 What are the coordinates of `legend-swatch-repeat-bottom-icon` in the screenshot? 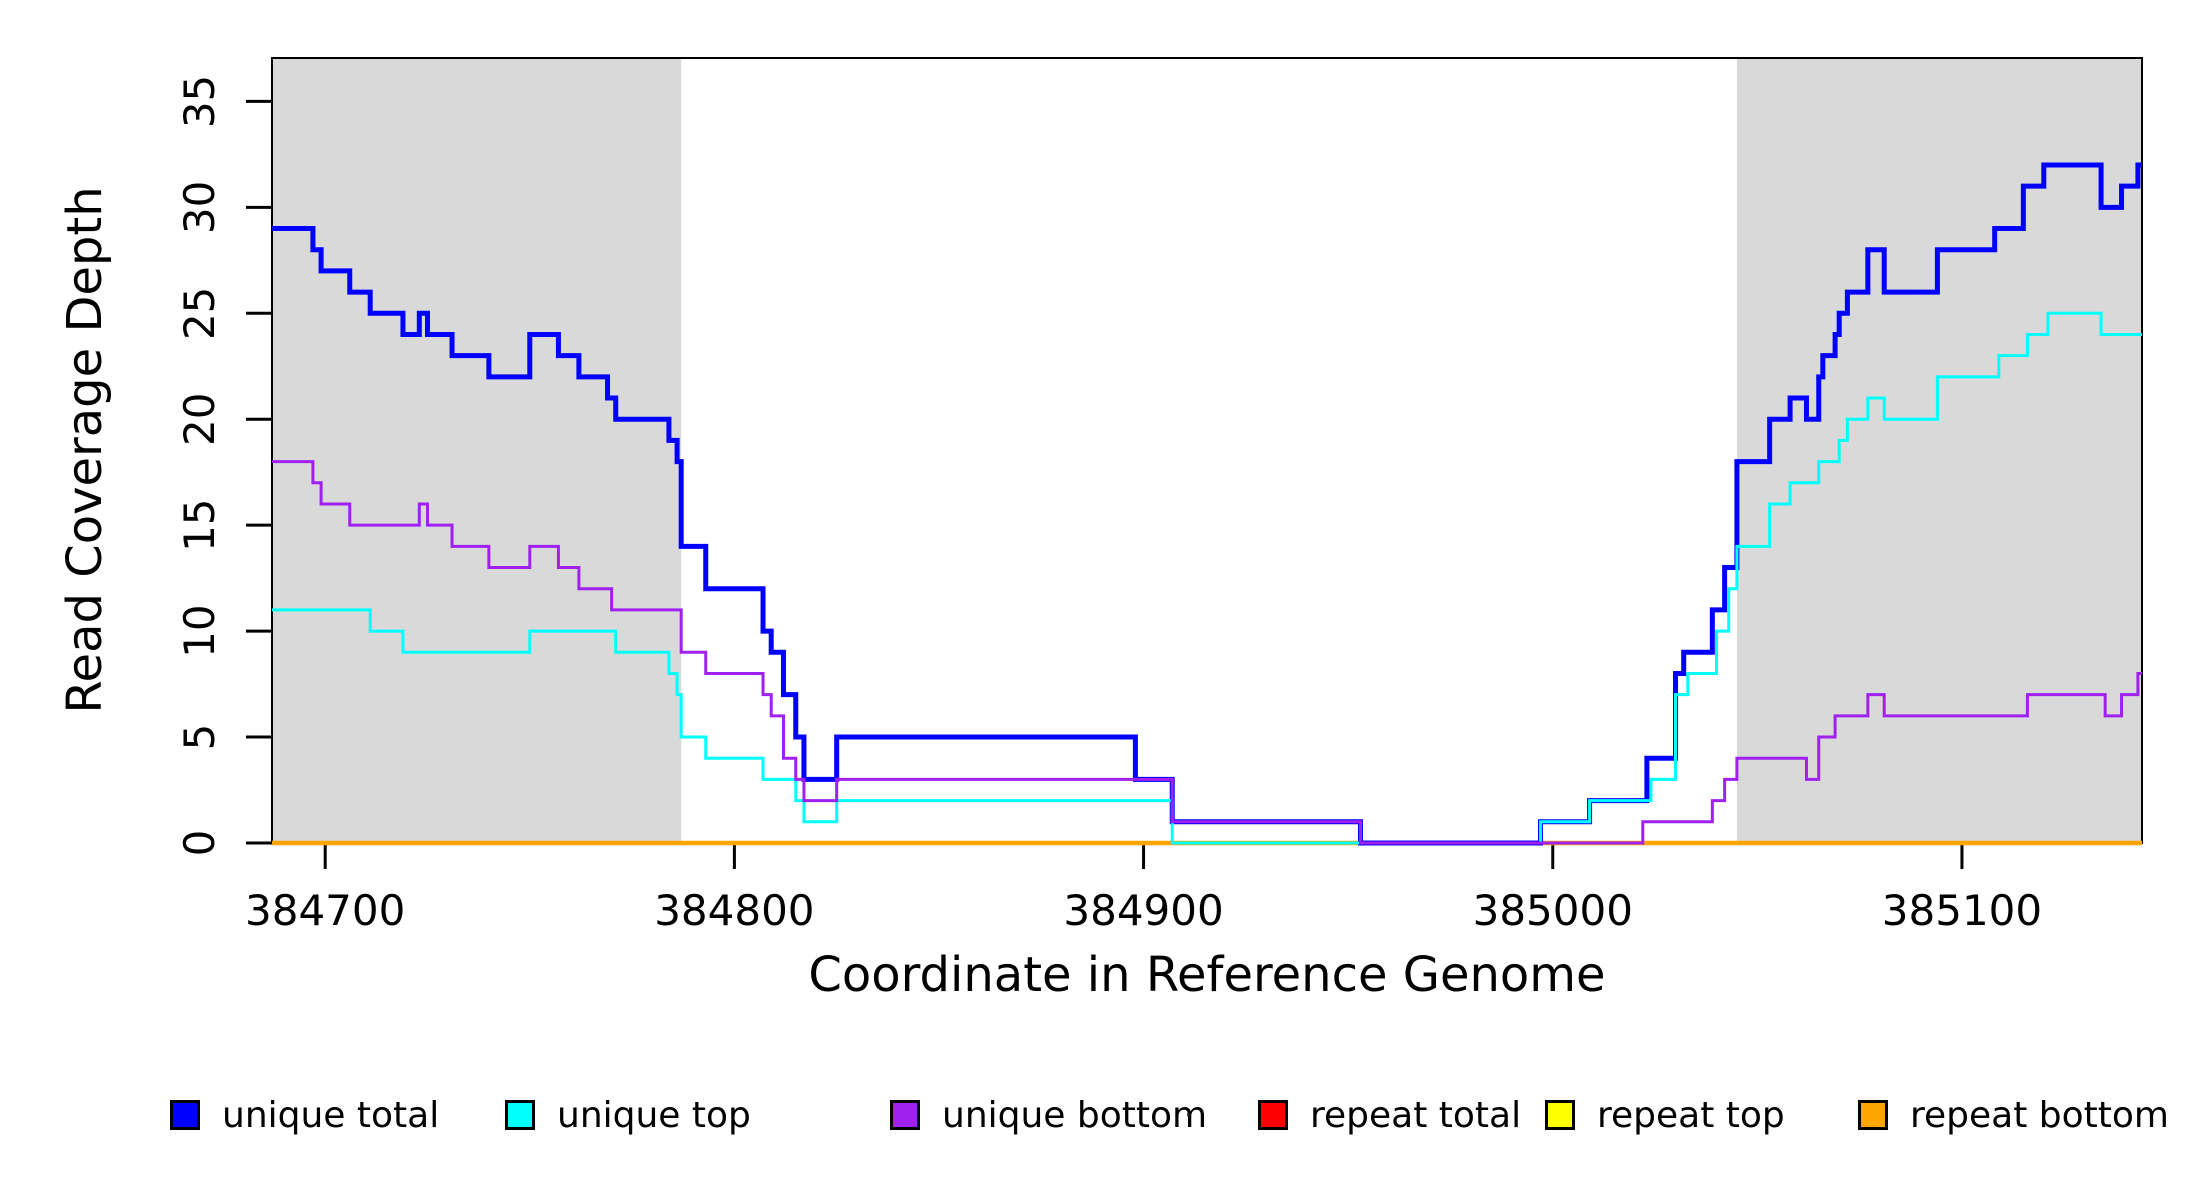 It's located at (1873, 1115).